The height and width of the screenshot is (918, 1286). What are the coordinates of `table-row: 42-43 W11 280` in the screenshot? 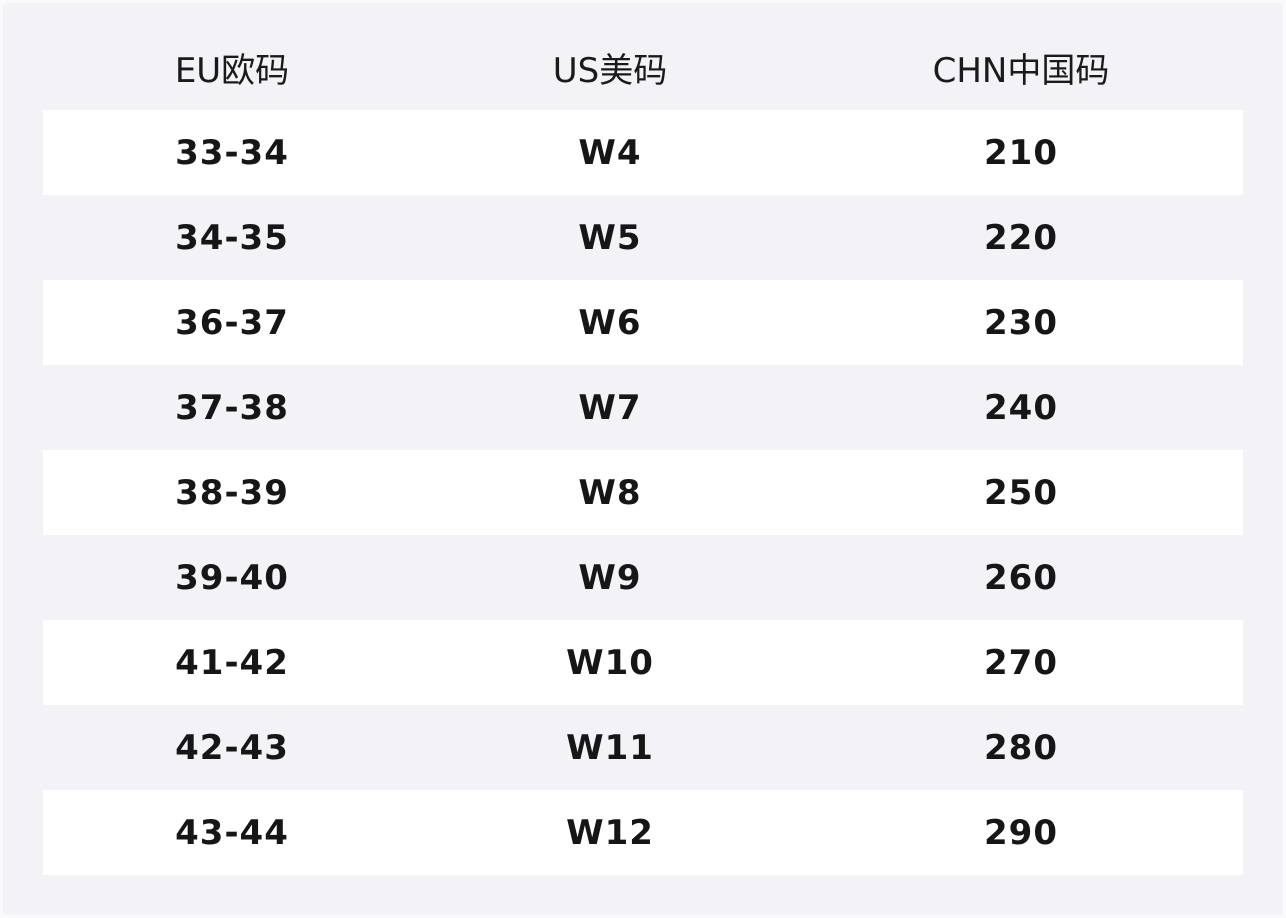 It's located at (643, 747).